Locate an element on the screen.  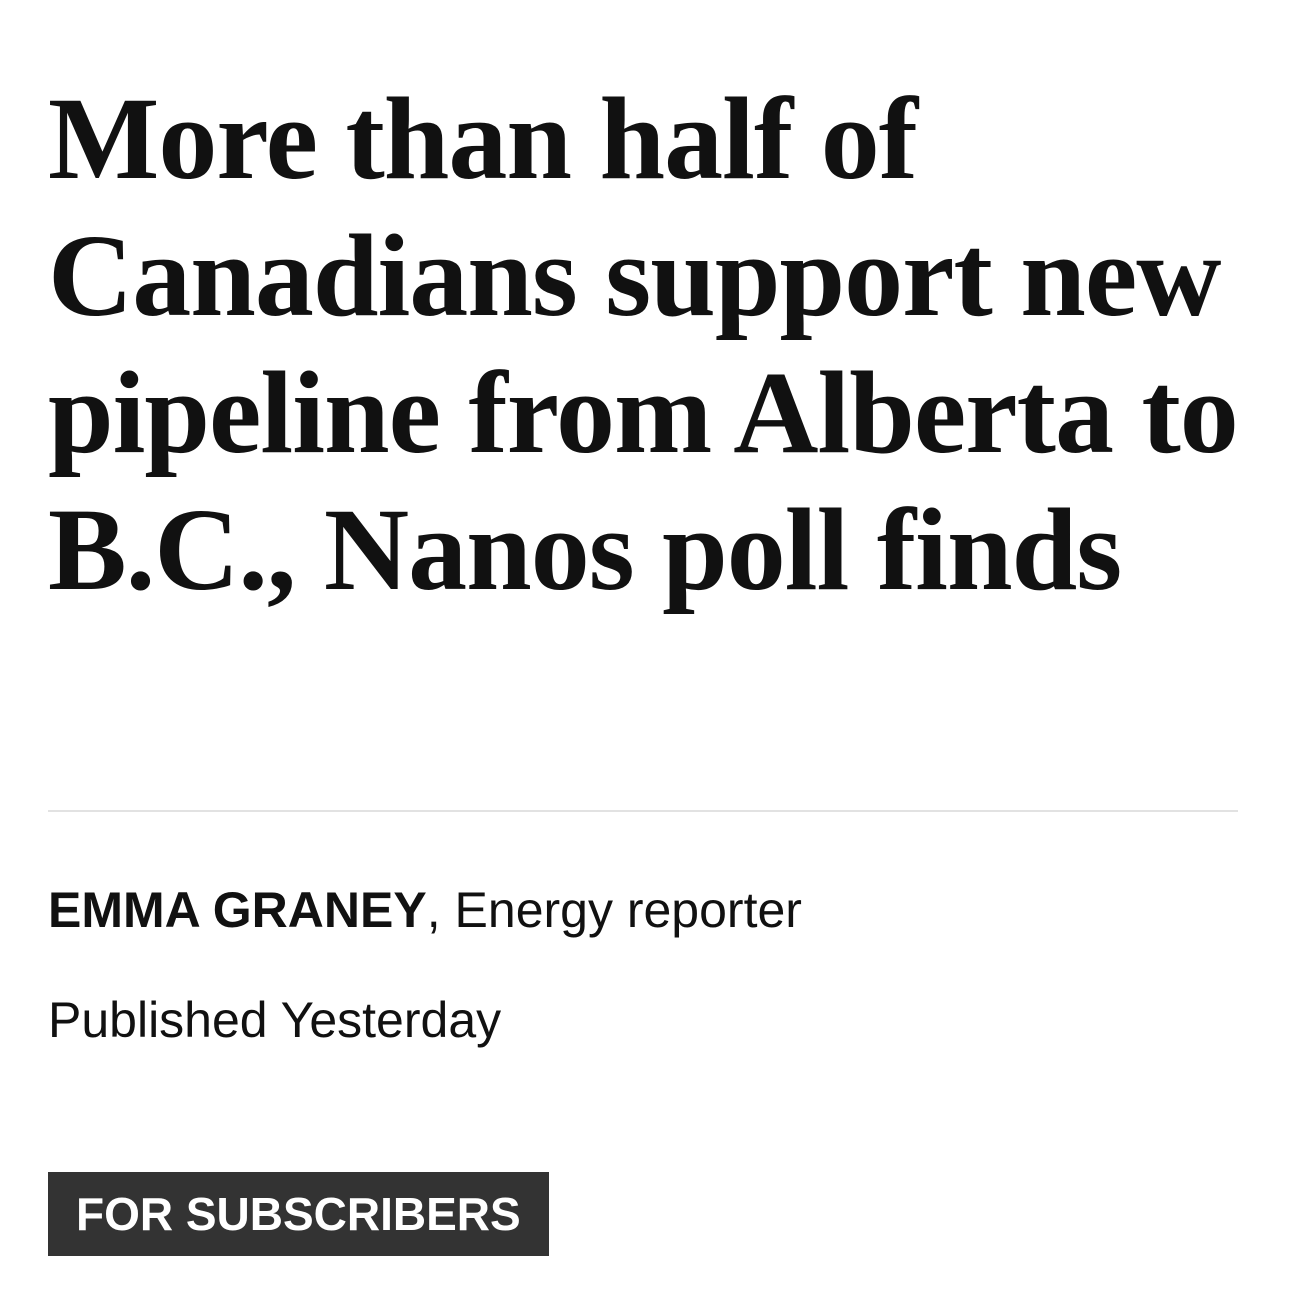
author-role: Energy reporter is located at coordinates (628, 910).